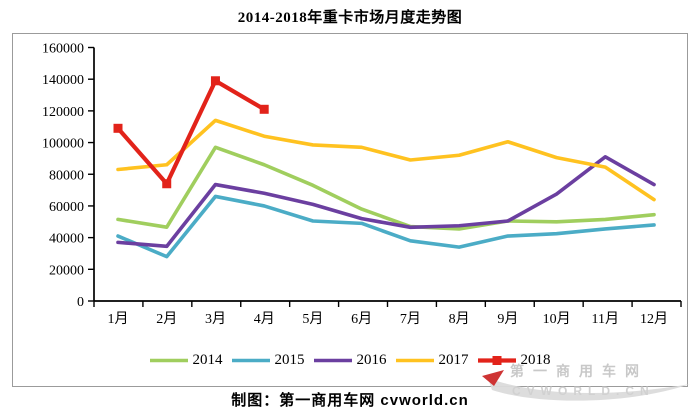 Image resolution: width=700 pixels, height=415 pixels. What do you see at coordinates (332, 360) in the screenshot?
I see `legend-swatch-2016` at bounding box center [332, 360].